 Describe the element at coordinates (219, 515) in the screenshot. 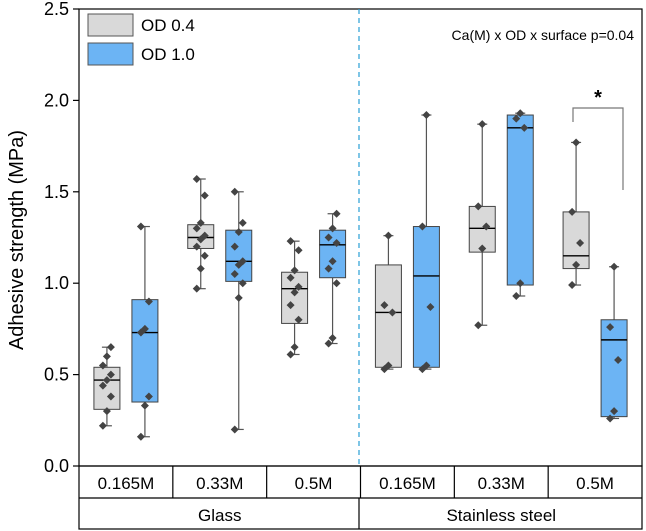

I see `group-label: Glass` at that location.